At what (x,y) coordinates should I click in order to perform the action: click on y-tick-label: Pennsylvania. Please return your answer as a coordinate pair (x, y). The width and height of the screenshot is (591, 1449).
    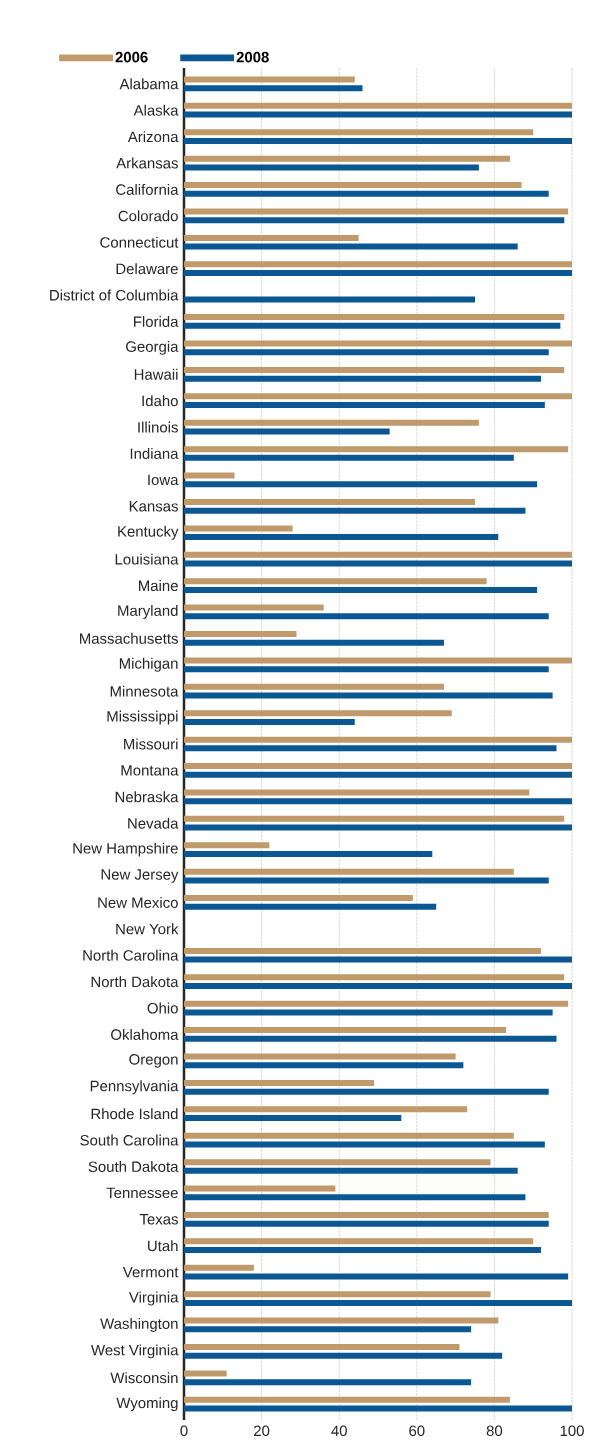
    Looking at the image, I should click on (134, 1087).